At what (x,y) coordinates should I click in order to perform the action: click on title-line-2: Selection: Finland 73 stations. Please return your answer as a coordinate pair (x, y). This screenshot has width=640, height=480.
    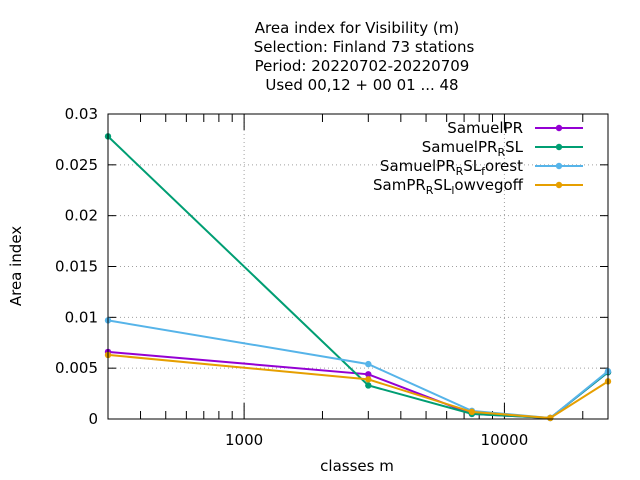
    Looking at the image, I should click on (364, 47).